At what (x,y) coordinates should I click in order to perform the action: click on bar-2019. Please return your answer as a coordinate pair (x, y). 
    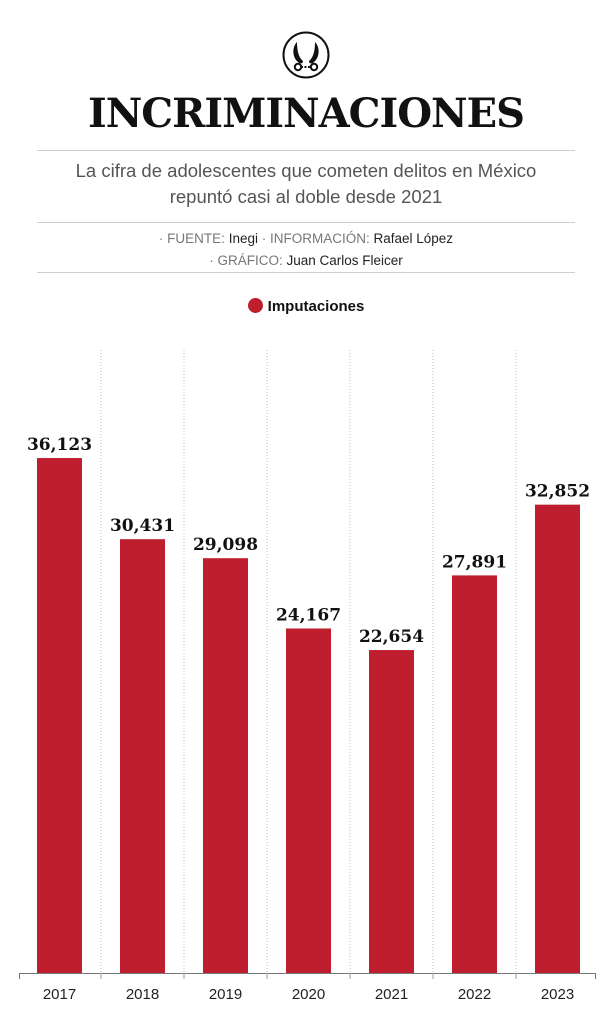
    Looking at the image, I should click on (225, 765).